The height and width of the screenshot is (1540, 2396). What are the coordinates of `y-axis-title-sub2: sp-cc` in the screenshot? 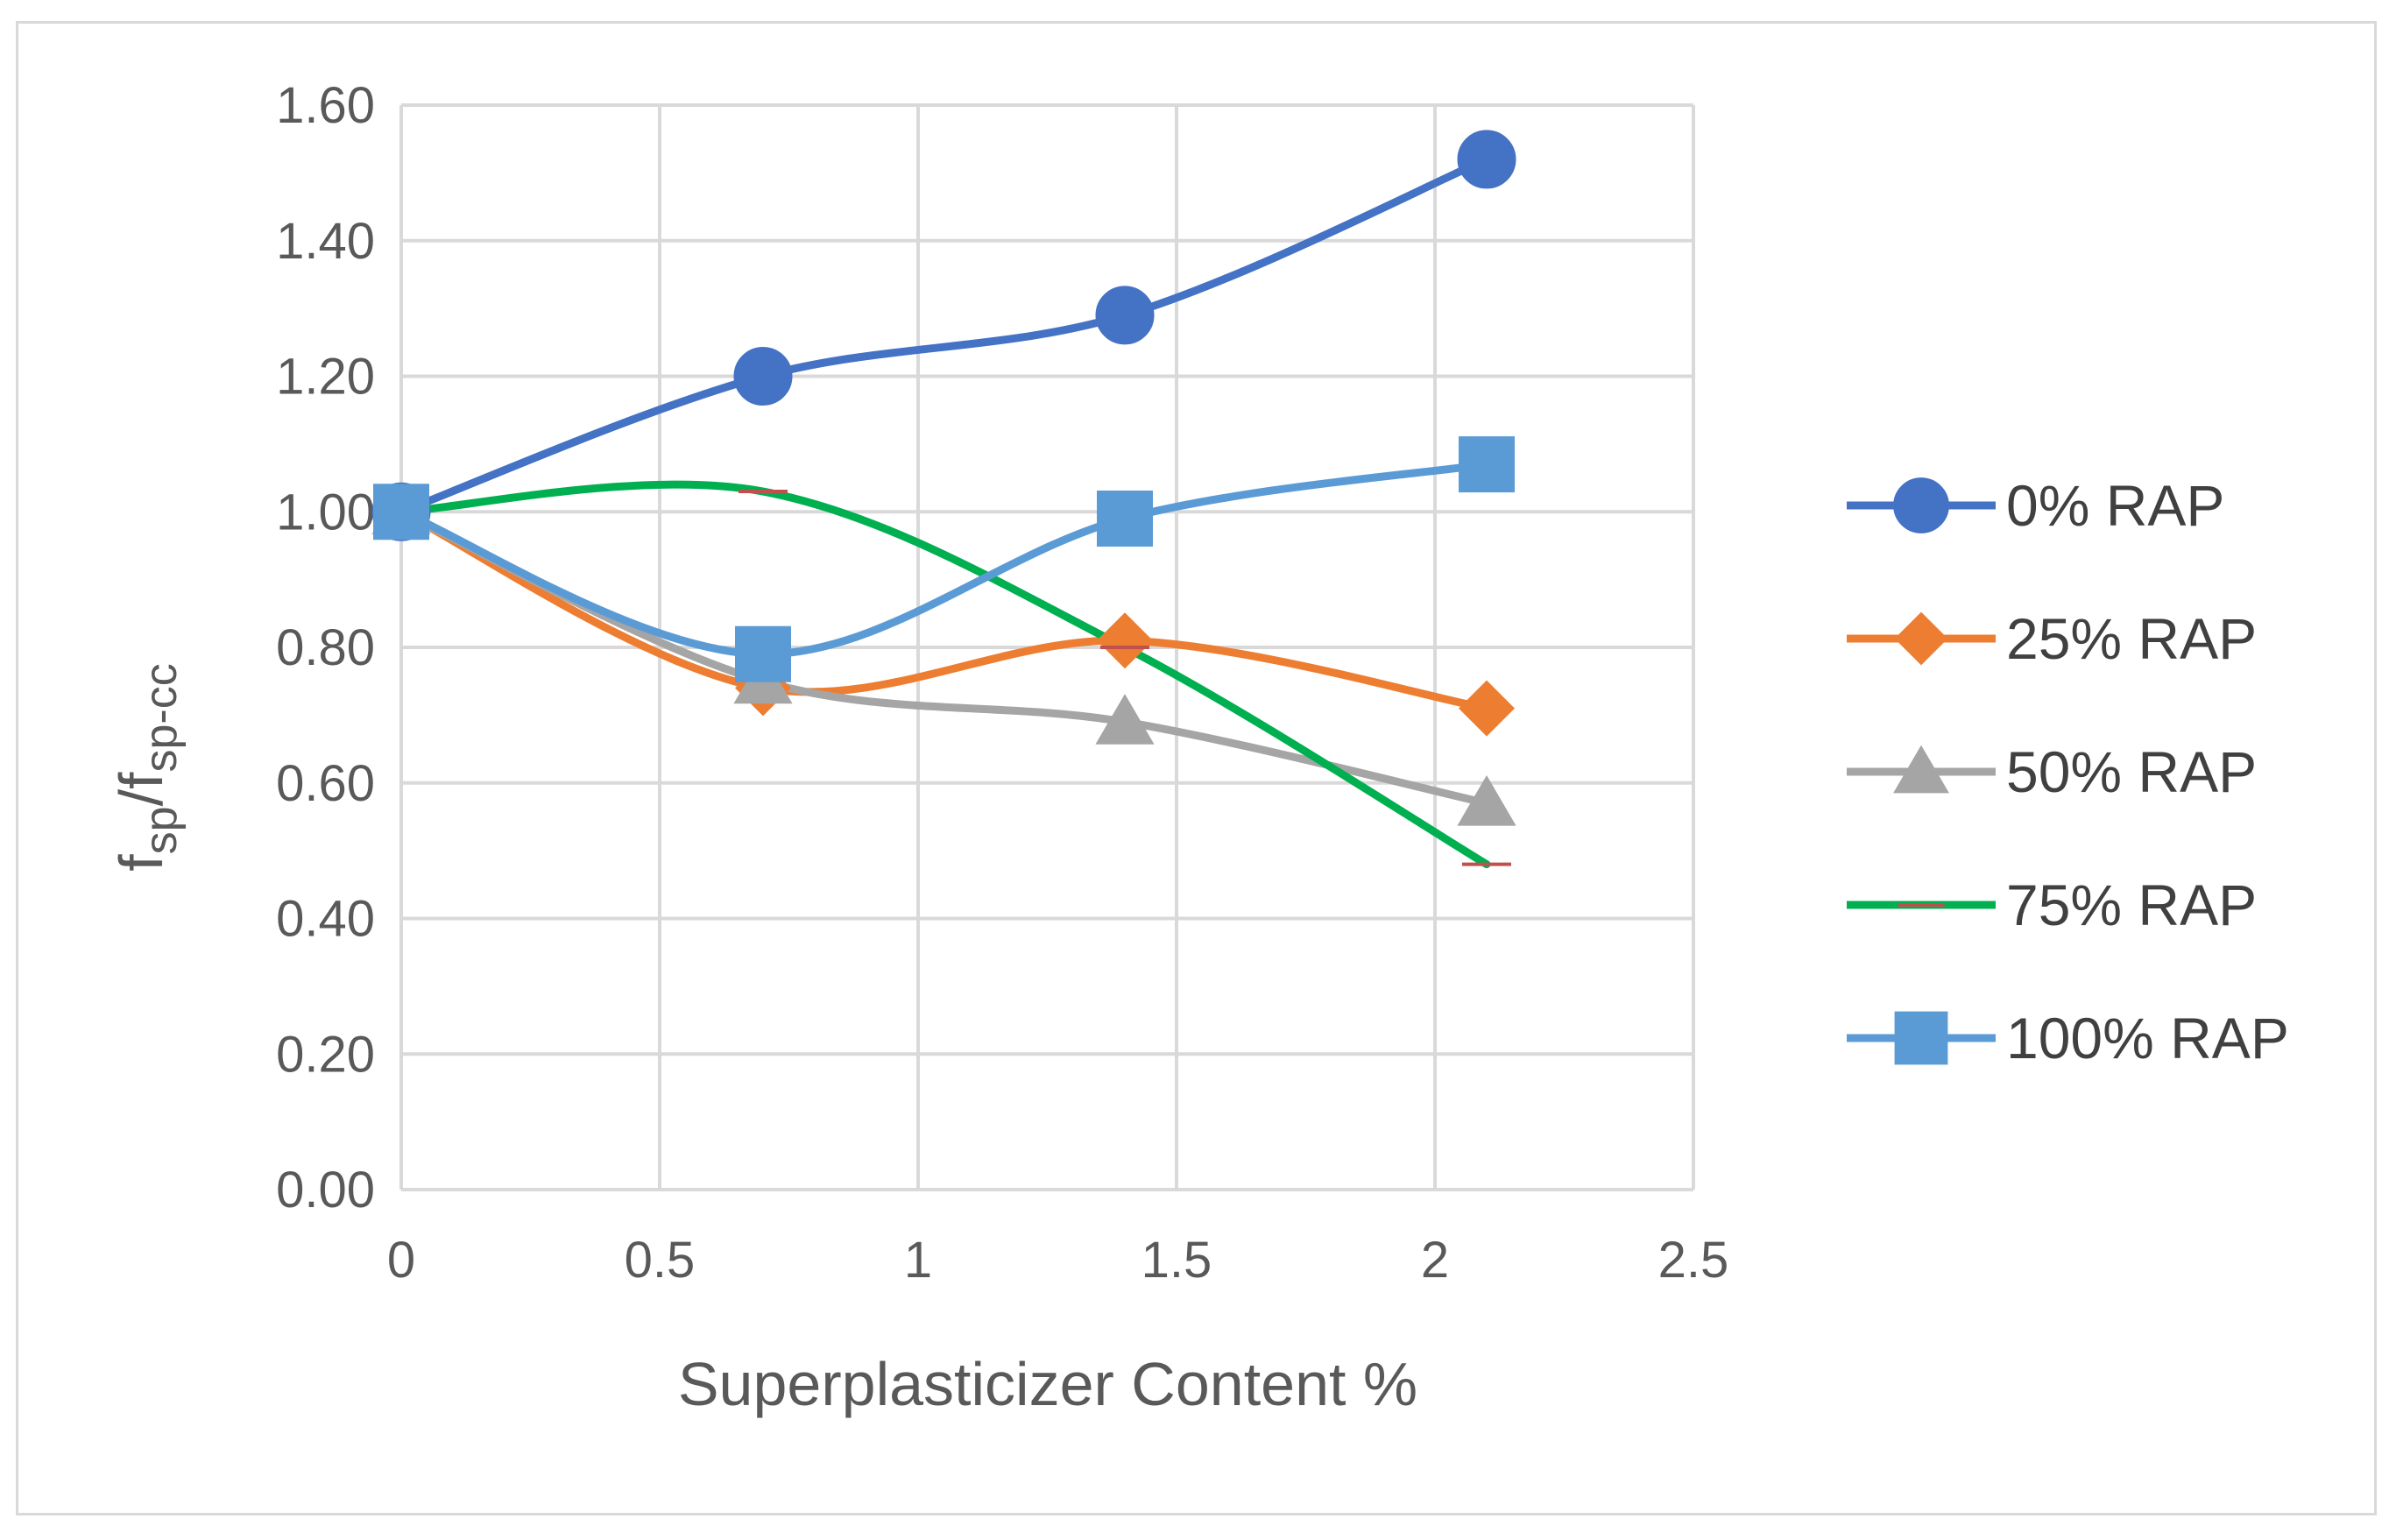 It's located at (161, 717).